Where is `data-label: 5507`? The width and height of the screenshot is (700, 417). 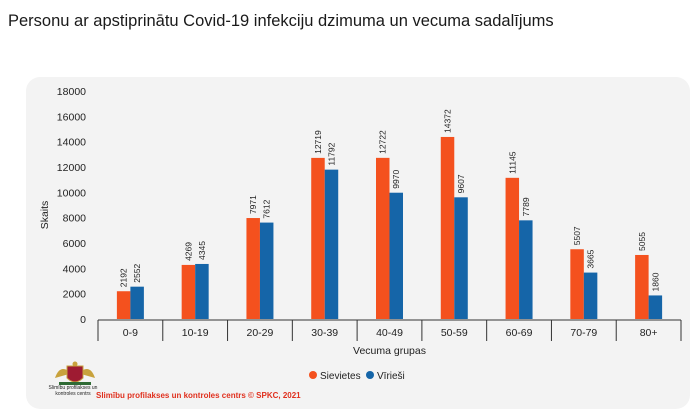 data-label: 5507 is located at coordinates (577, 235).